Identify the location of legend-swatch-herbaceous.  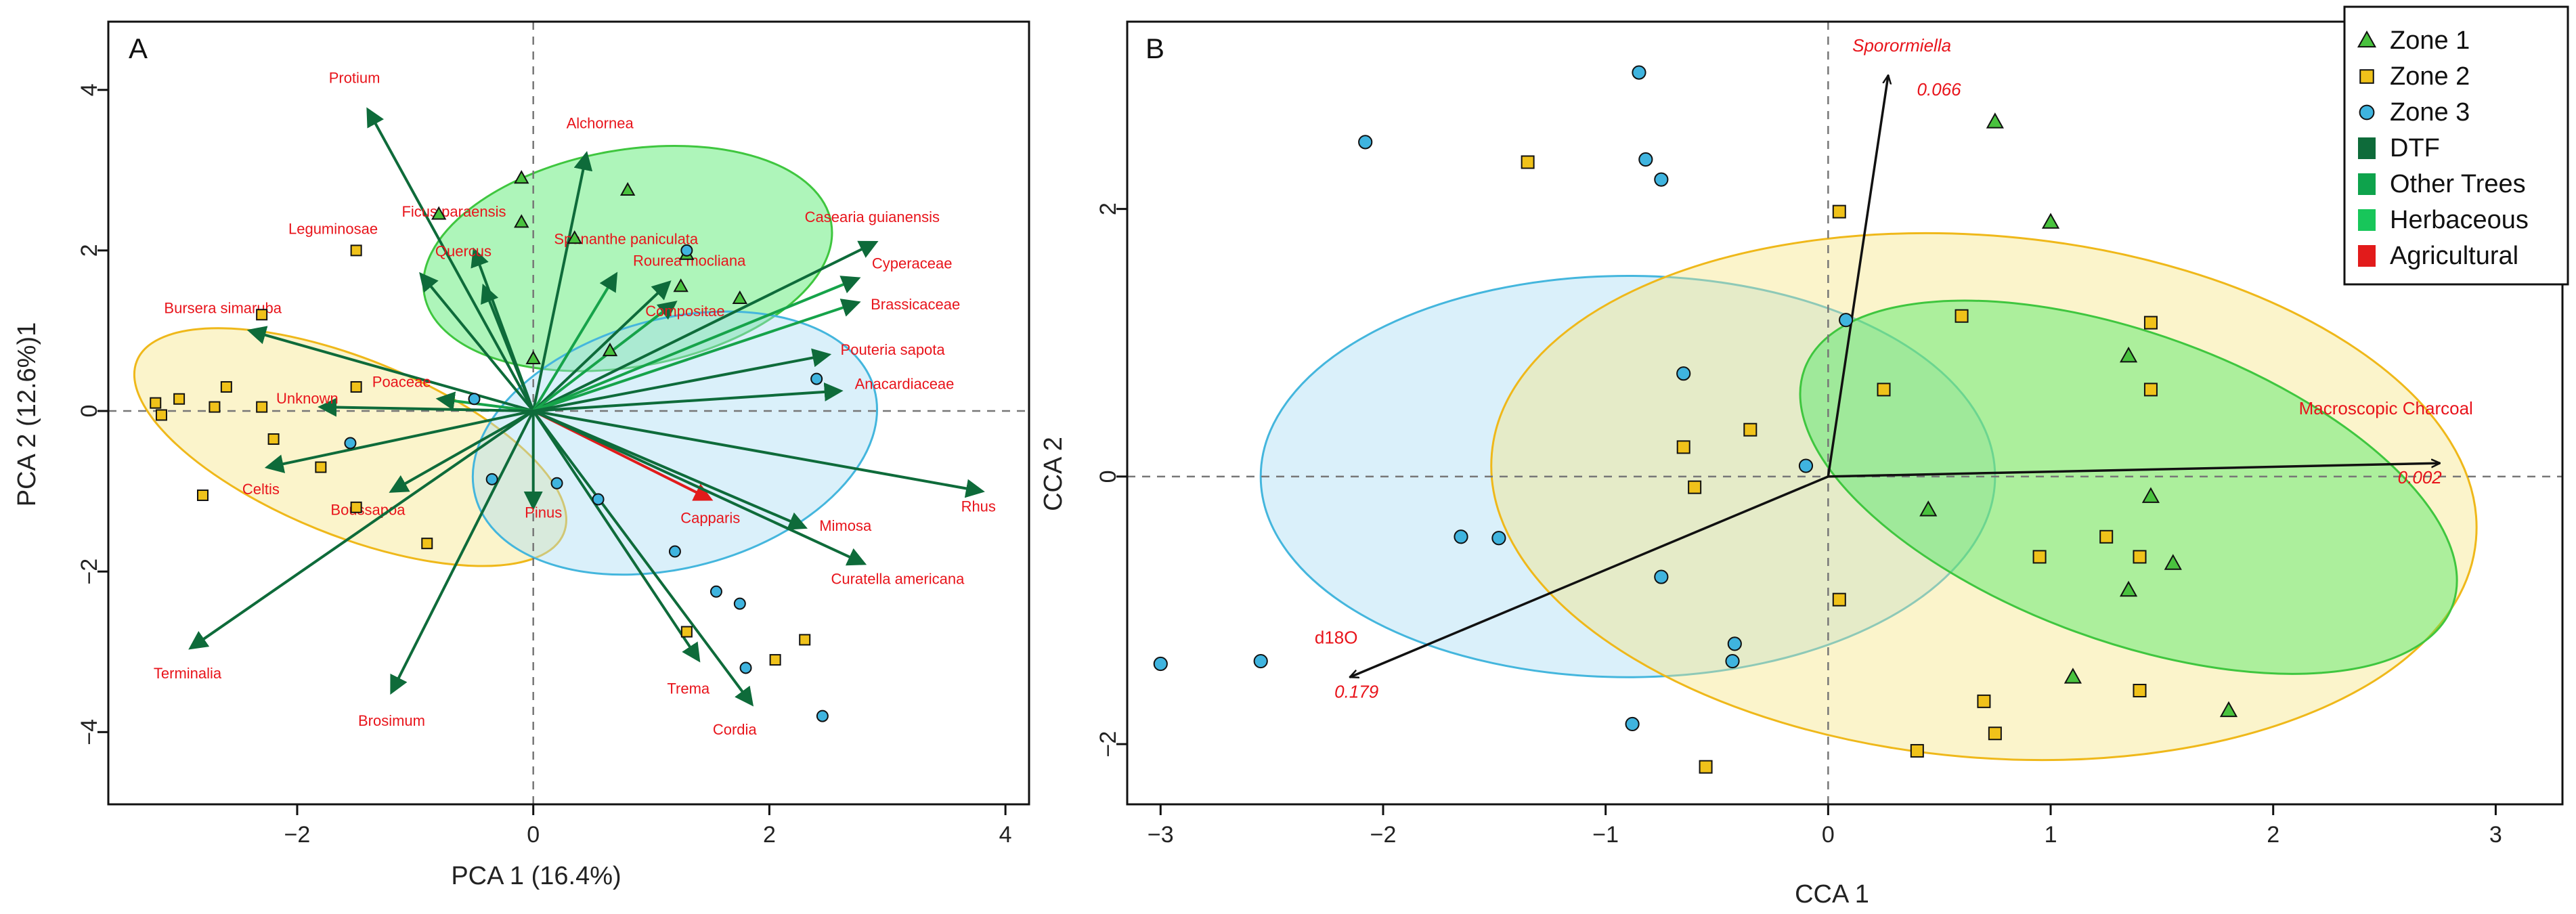
(2367, 220).